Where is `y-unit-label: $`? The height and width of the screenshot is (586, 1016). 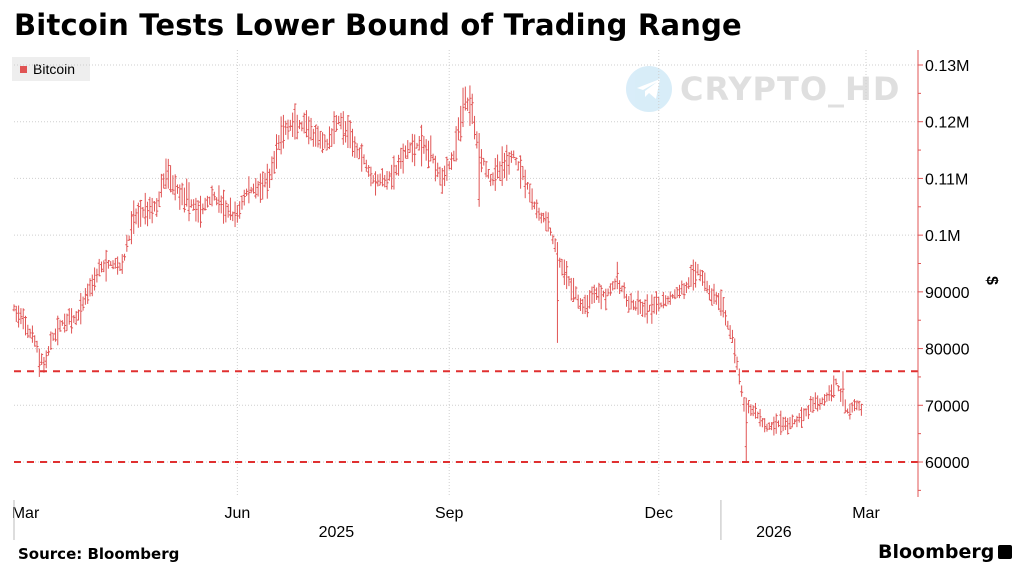
y-unit-label: $ is located at coordinates (991, 280).